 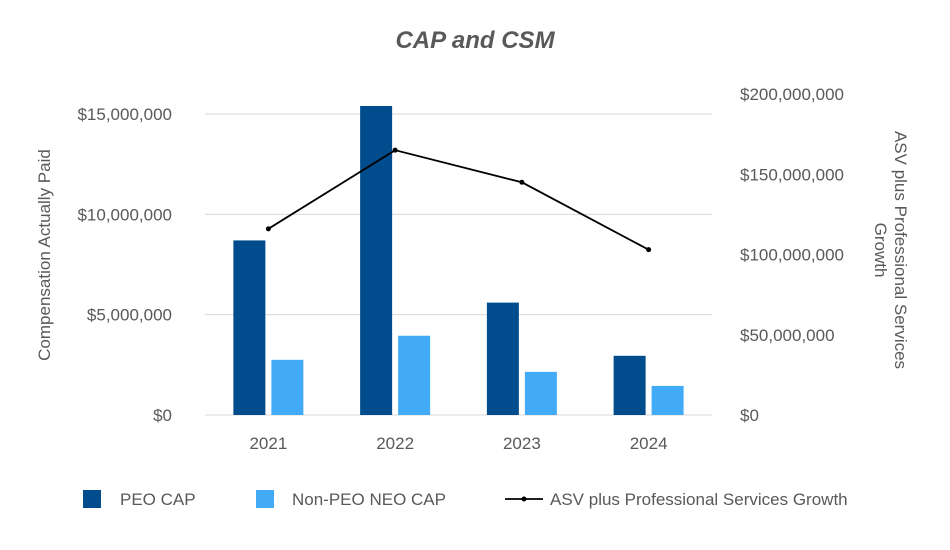 What do you see at coordinates (414, 375) in the screenshot?
I see `bar-non-peo-neo-cap-2022` at bounding box center [414, 375].